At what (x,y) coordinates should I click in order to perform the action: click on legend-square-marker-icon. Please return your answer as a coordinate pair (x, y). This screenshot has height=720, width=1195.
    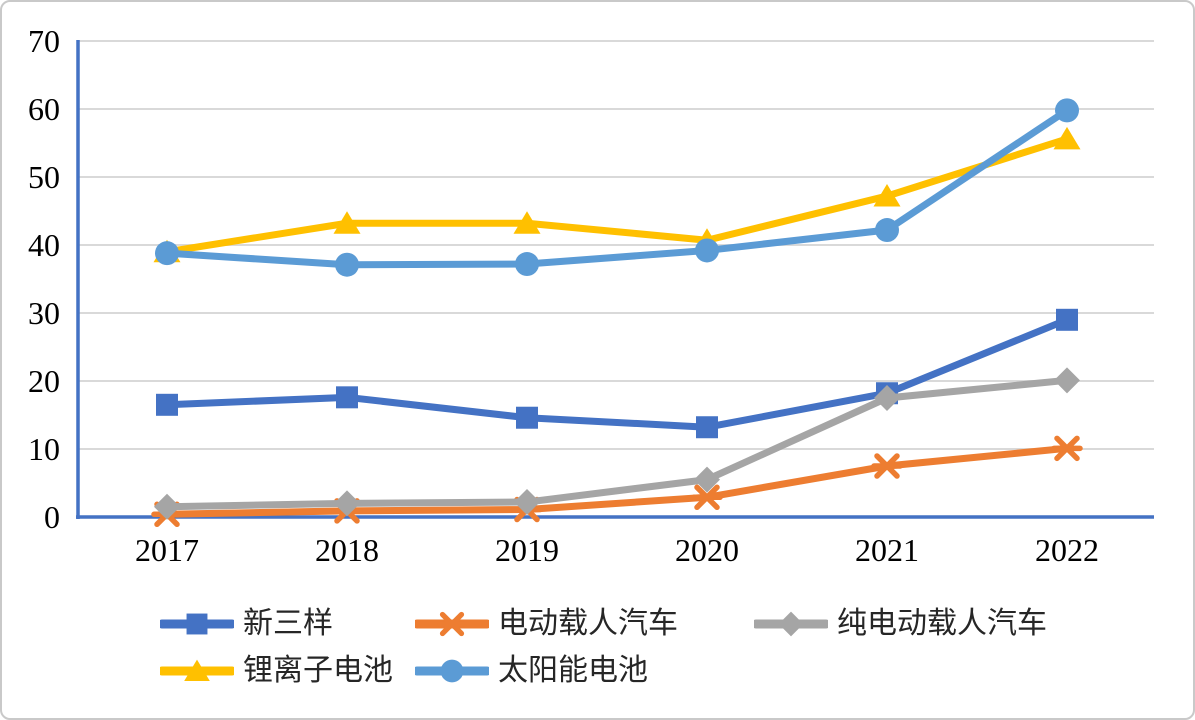
    Looking at the image, I should click on (197, 624).